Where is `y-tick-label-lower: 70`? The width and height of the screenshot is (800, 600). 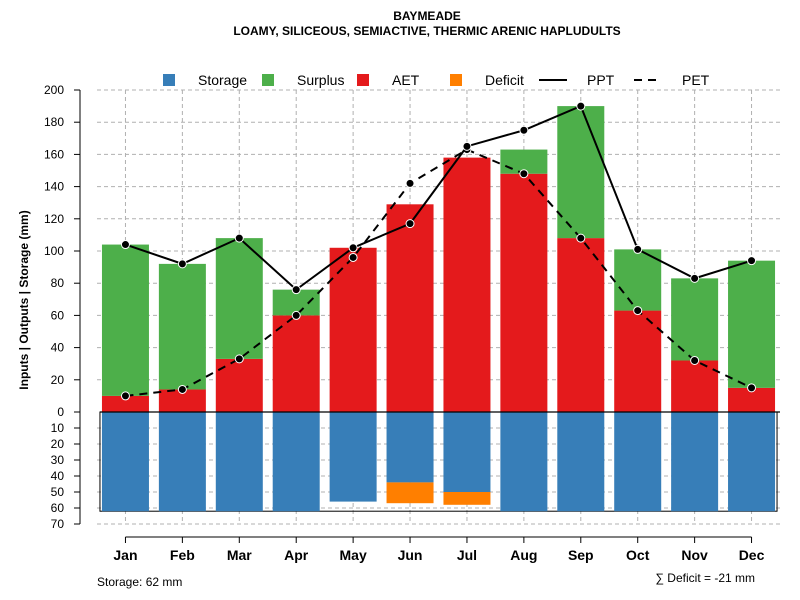
y-tick-label-lower: 70 is located at coordinates (58, 524).